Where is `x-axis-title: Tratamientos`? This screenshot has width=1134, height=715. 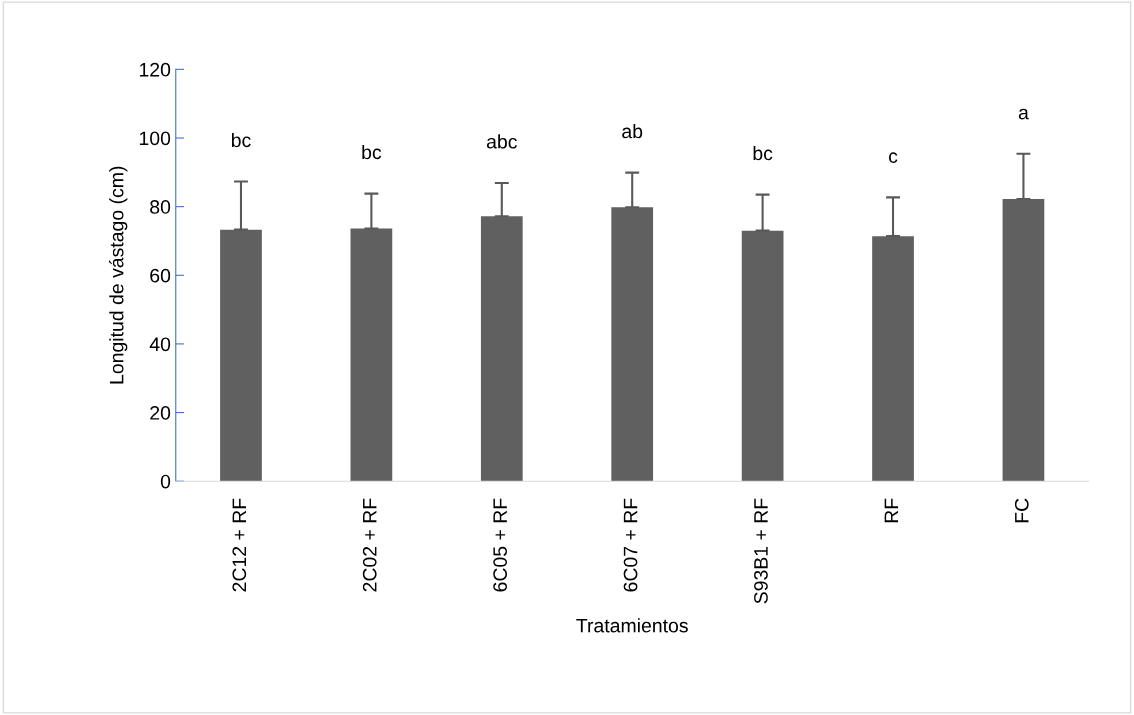 x-axis-title: Tratamientos is located at coordinates (632, 625).